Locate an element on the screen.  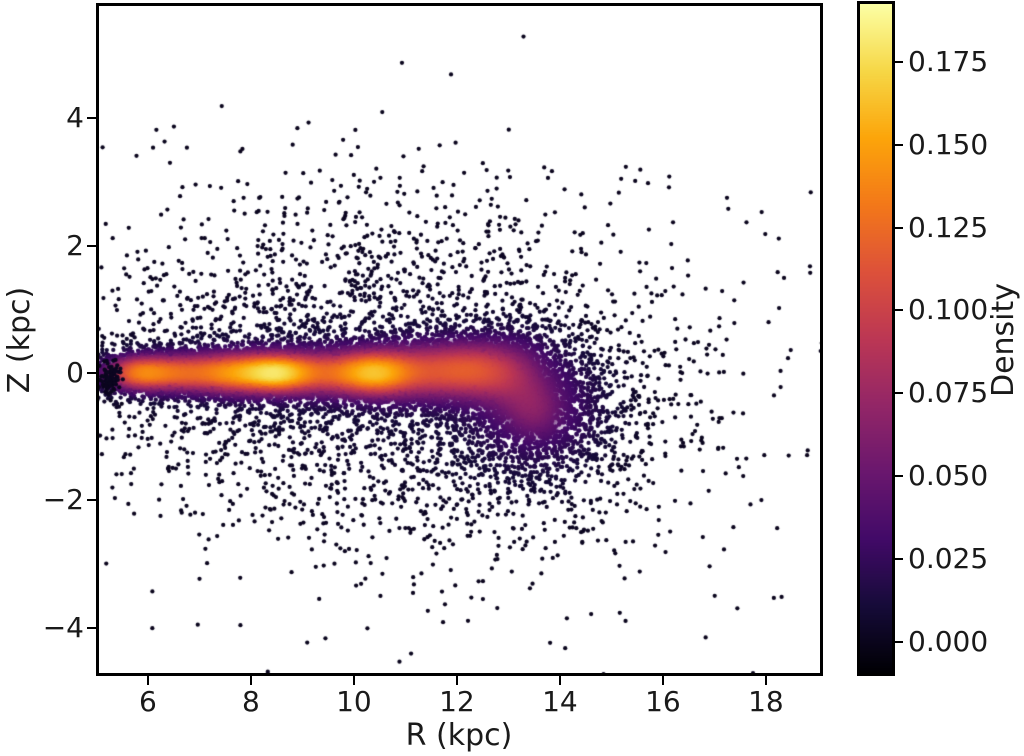
colorbar-label: Density is located at coordinates (1003, 340).